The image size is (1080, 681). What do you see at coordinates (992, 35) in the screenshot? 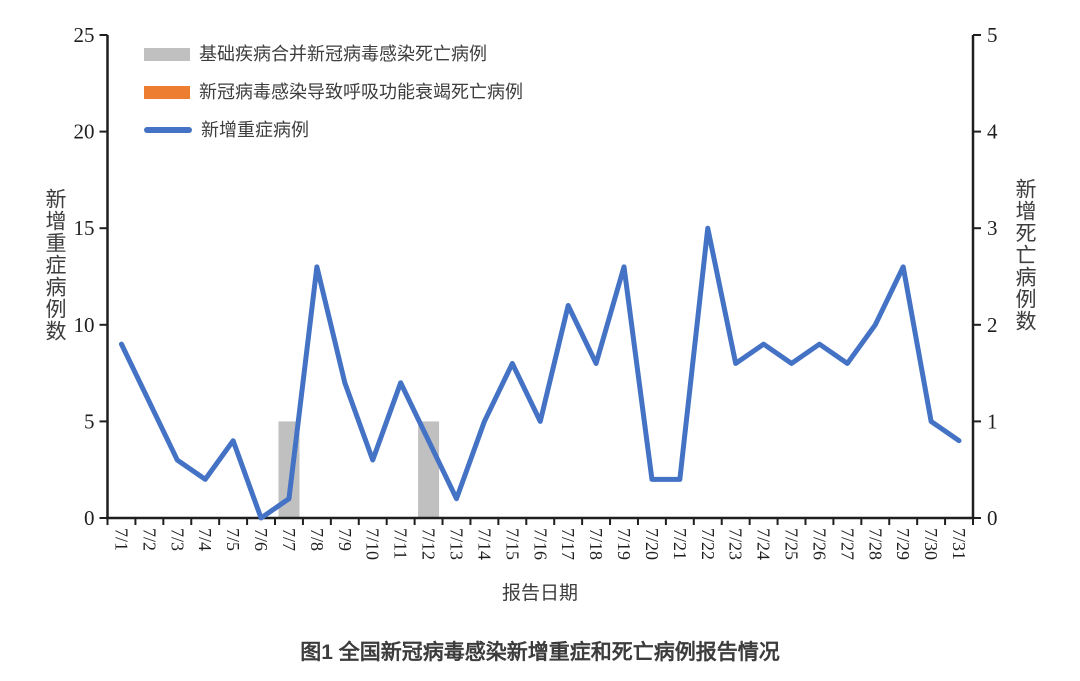
I see `right-axis-tick-label: 5` at bounding box center [992, 35].